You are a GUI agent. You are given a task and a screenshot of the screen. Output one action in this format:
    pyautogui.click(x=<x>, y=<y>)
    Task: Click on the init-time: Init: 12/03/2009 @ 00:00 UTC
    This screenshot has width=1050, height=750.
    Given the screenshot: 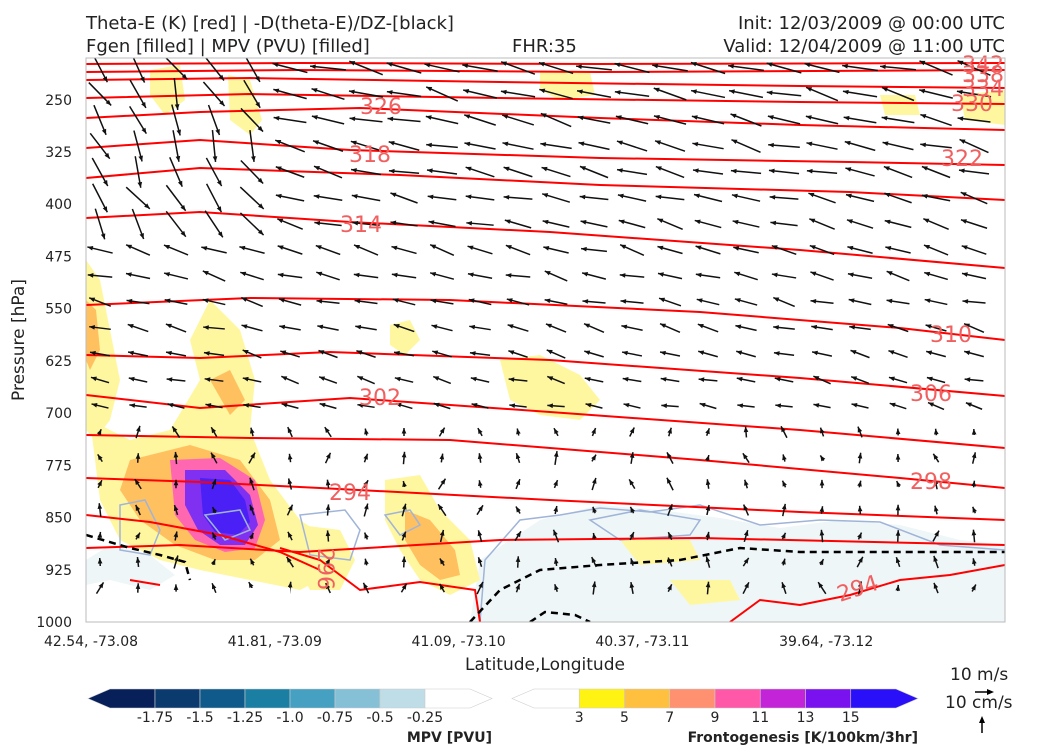 What is the action you would take?
    pyautogui.click(x=871, y=23)
    